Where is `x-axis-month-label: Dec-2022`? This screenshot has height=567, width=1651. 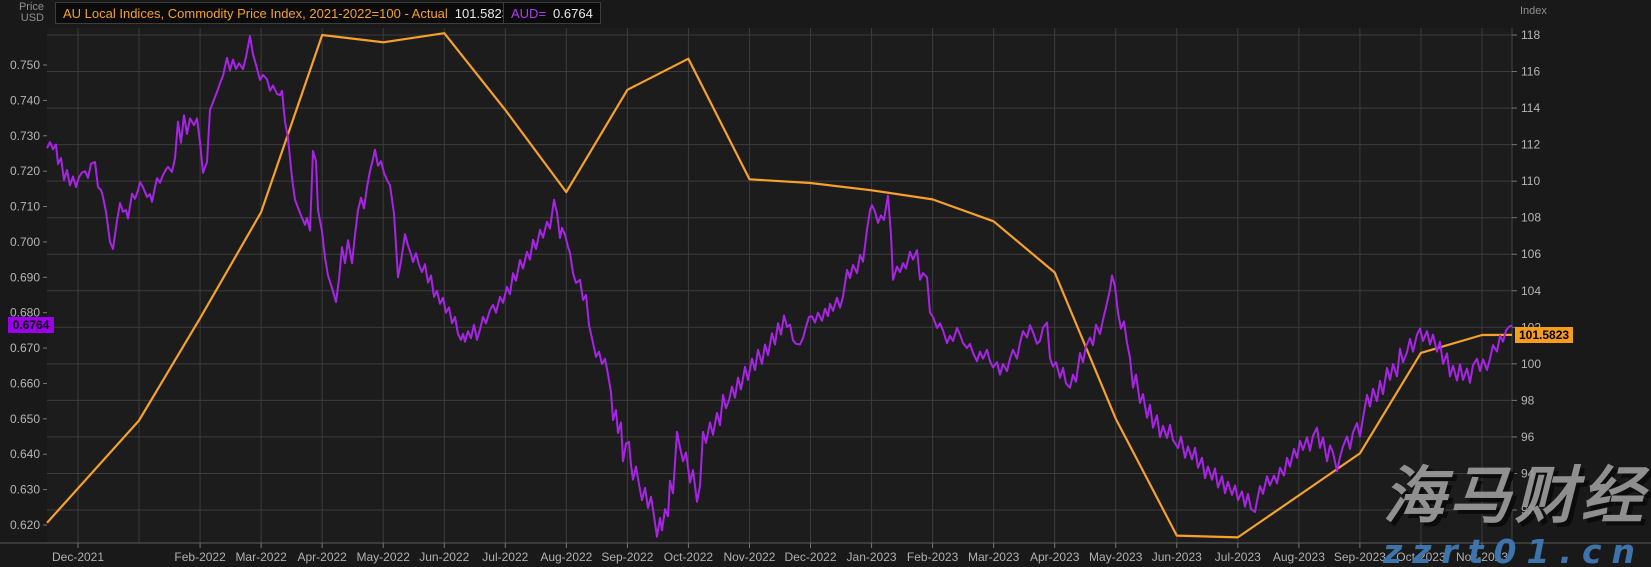 x-axis-month-label: Dec-2022 is located at coordinates (811, 557).